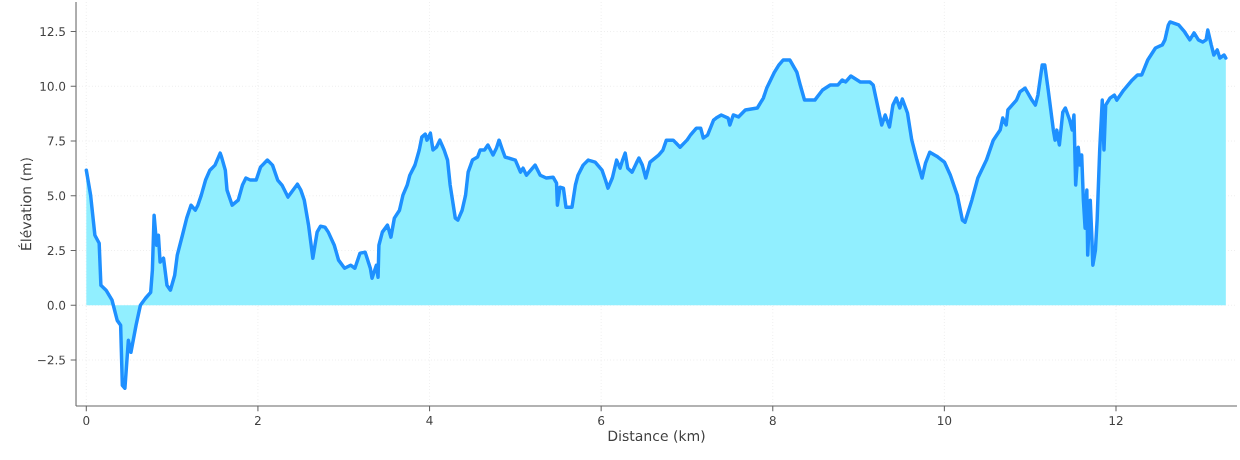  I want to click on x-axis-title: Distance (km), so click(656, 436).